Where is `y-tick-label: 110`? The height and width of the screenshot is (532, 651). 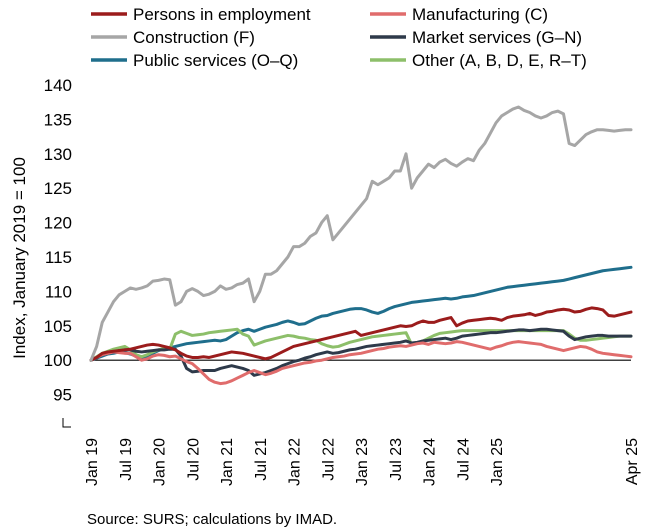 y-tick-label: 110 is located at coordinates (58, 291).